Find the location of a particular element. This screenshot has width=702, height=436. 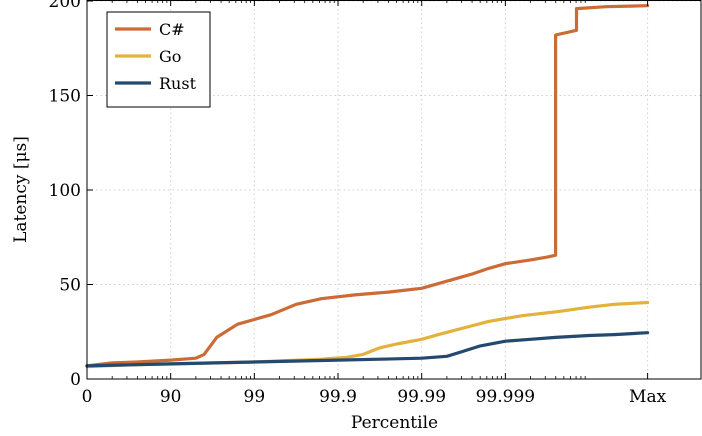

x-tick-label: Max is located at coordinates (648, 397).